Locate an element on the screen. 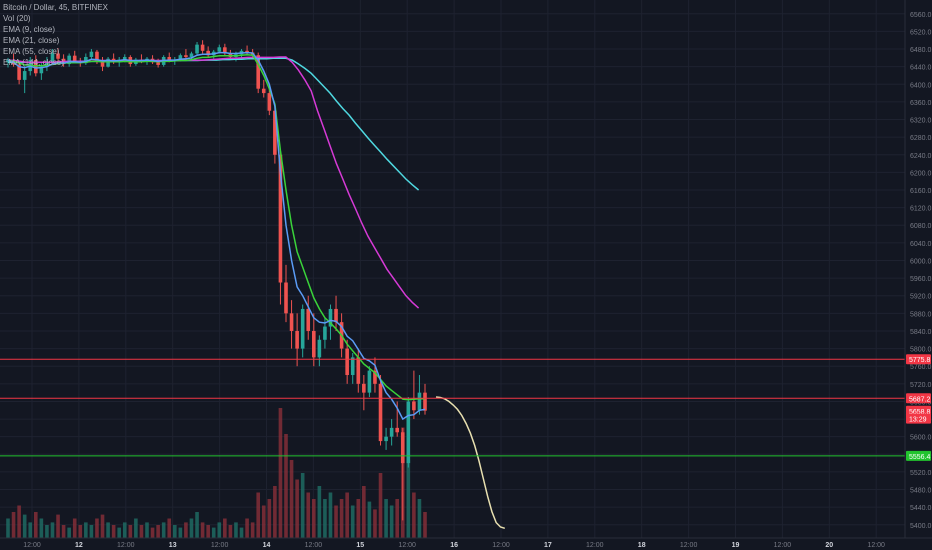 The width and height of the screenshot is (932, 550). legend-ema55: EMA (55, close) is located at coordinates (31, 51).